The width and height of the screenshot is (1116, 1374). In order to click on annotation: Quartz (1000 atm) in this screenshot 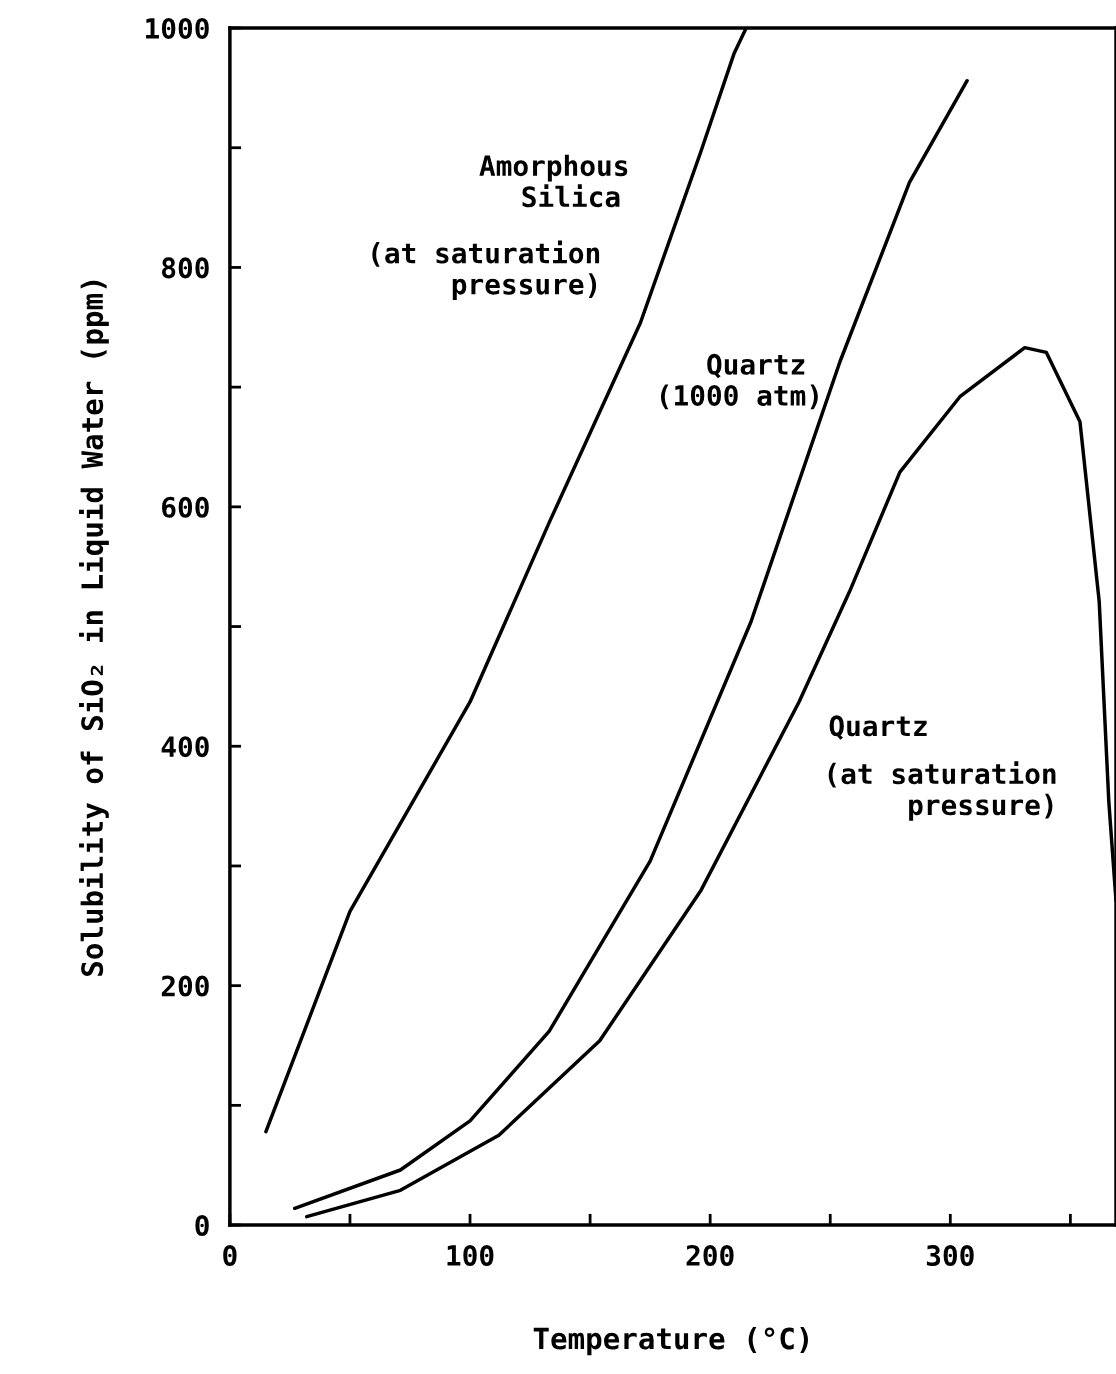, I will do `click(739, 381)`.